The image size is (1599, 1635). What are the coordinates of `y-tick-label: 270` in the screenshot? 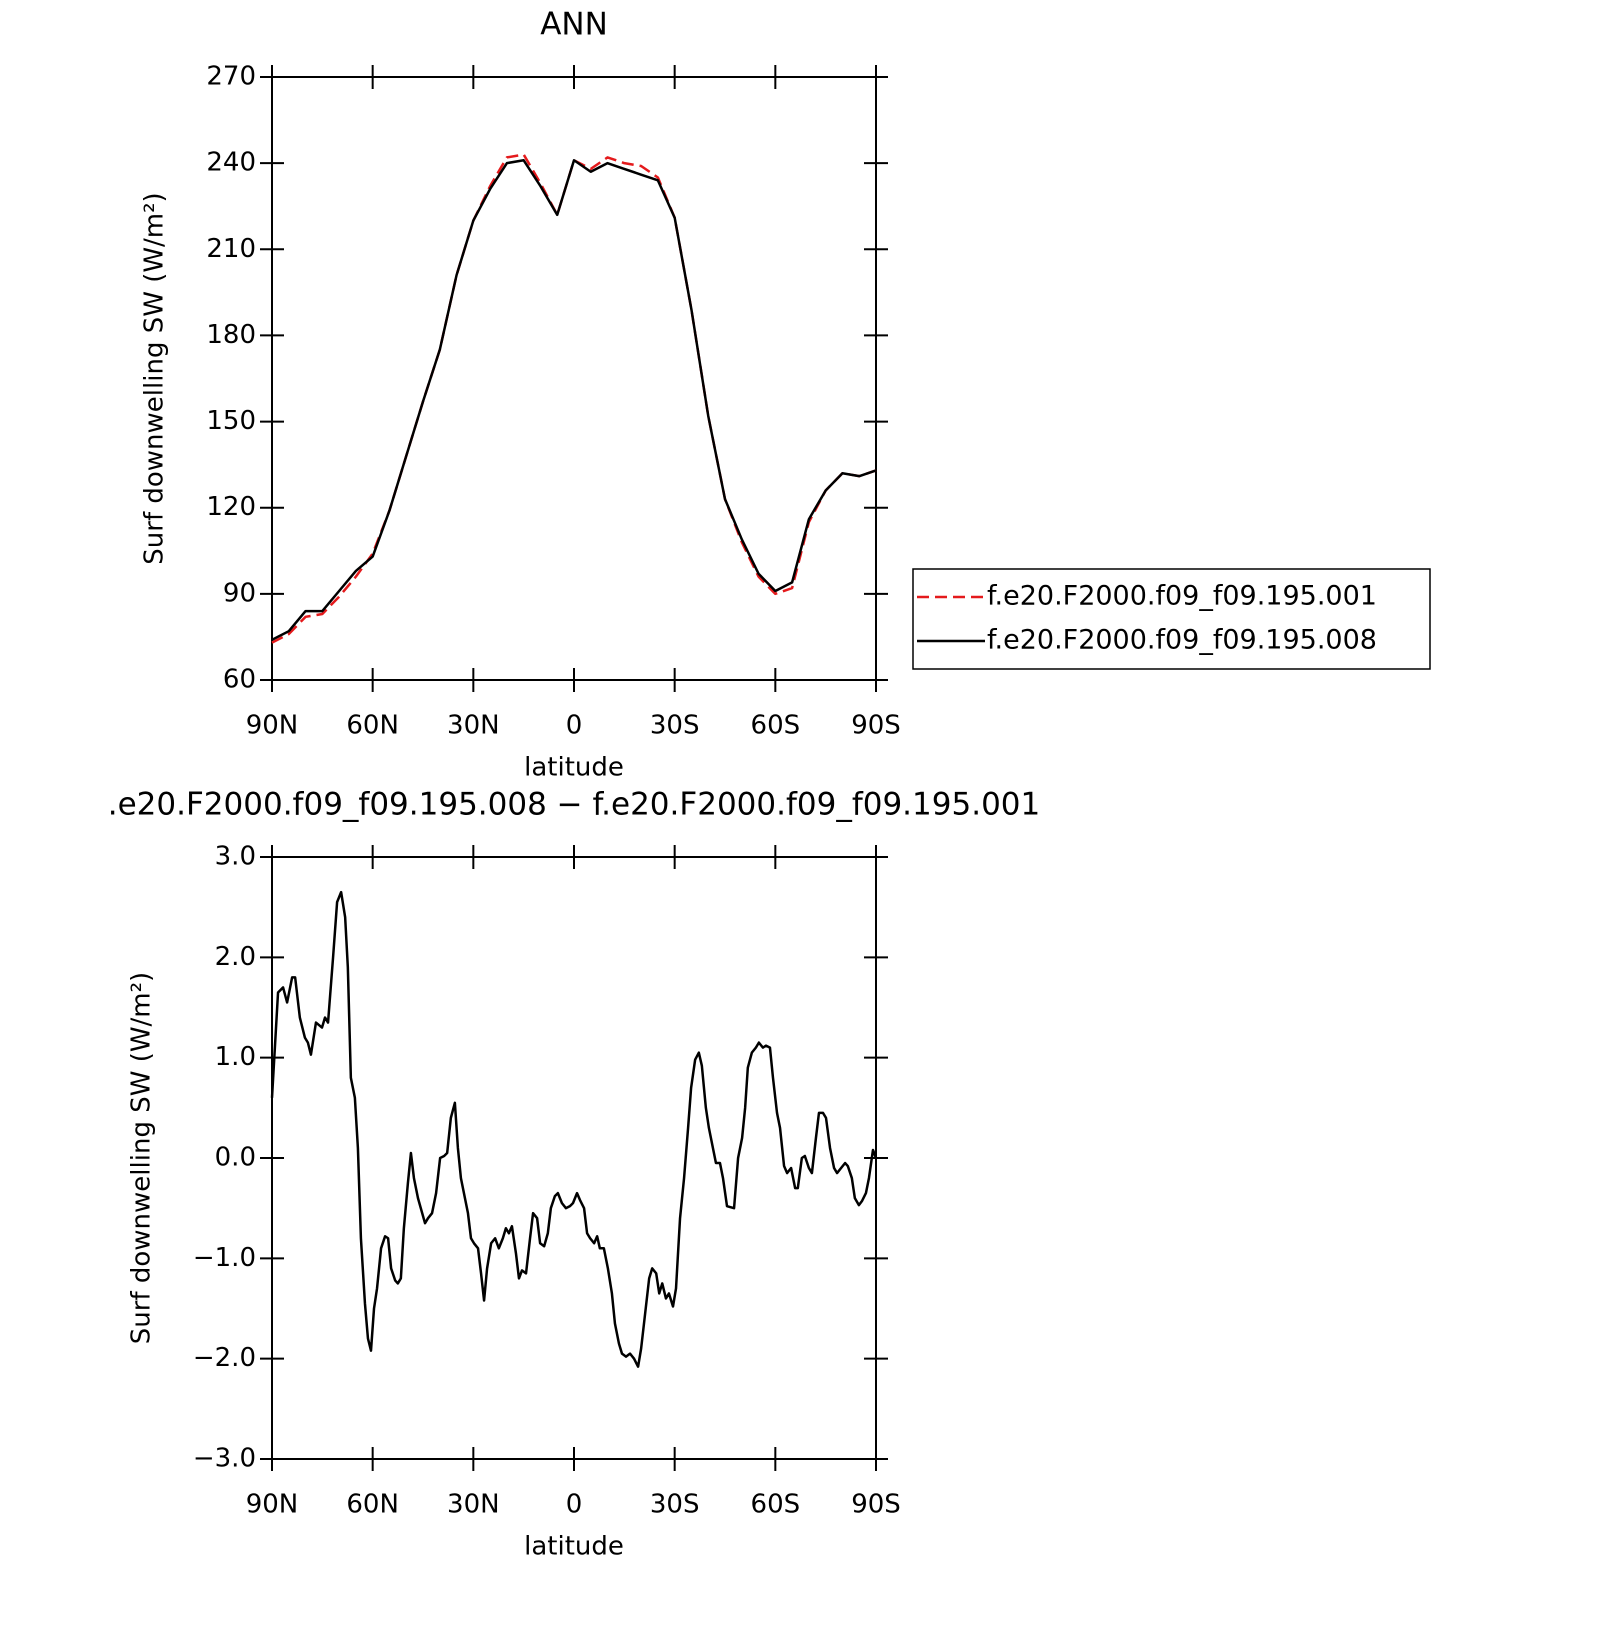 It's located at (231, 77).